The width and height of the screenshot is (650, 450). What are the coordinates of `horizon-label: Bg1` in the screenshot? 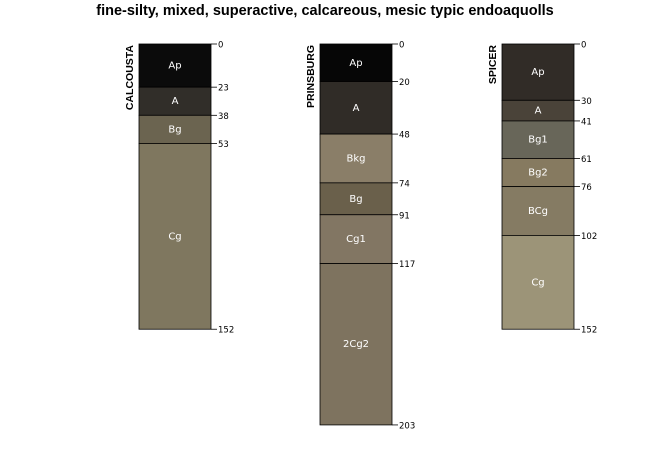 It's located at (538, 140).